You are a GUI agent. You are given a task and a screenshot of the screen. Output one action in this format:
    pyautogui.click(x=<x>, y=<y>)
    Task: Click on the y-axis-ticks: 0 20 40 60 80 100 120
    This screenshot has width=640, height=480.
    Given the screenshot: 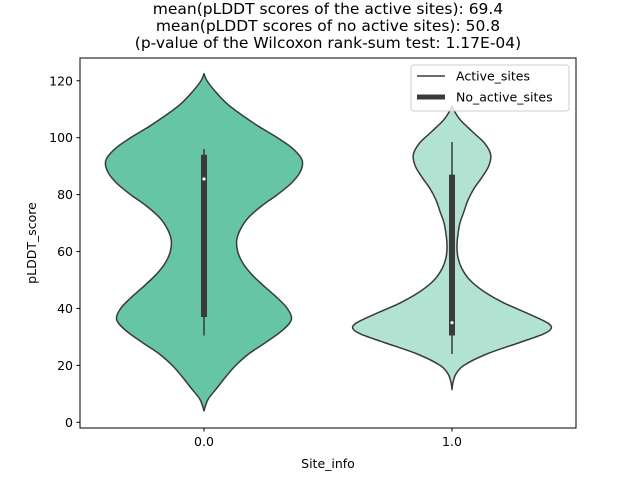 What is the action you would take?
    pyautogui.click(x=64, y=251)
    